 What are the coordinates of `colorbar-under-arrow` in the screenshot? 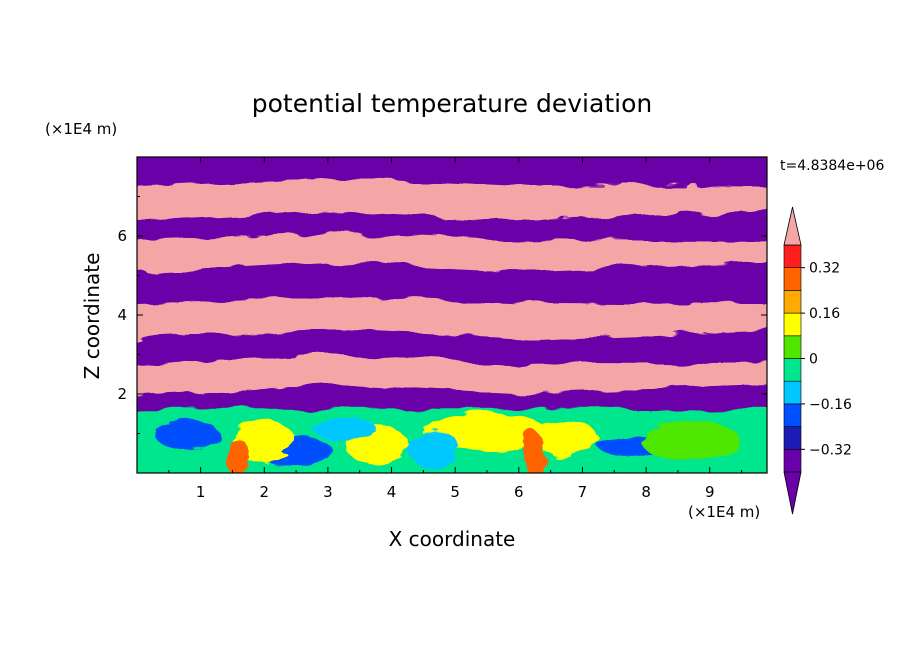 It's located at (792, 493).